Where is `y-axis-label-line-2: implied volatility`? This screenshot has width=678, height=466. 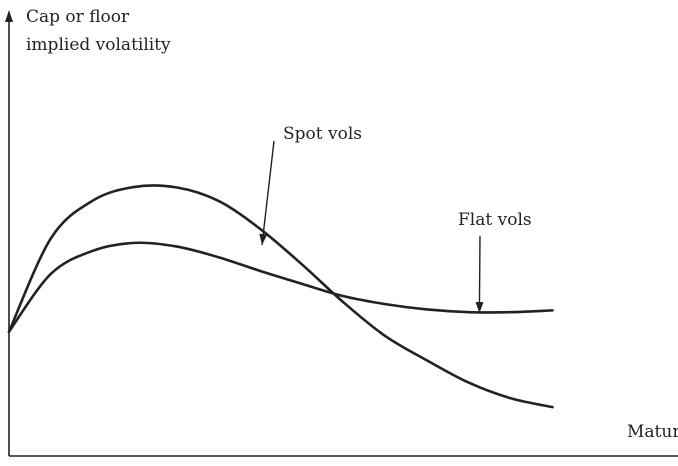
y-axis-label-line-2: implied volatility is located at coordinates (98, 45).